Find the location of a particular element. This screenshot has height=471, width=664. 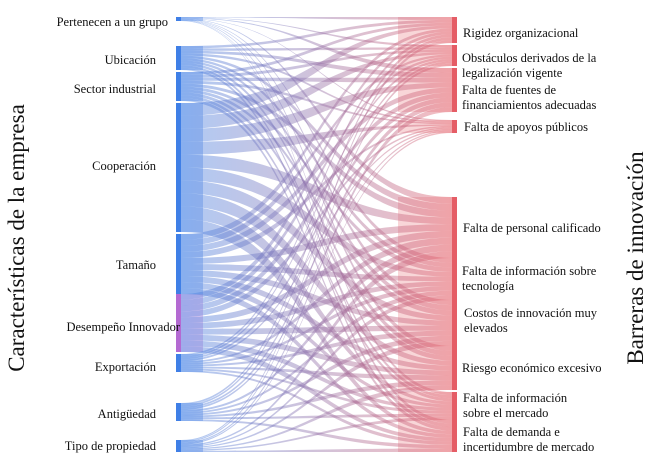

right-node-label: Costos de innovación muy elevados is located at coordinates (539, 321).